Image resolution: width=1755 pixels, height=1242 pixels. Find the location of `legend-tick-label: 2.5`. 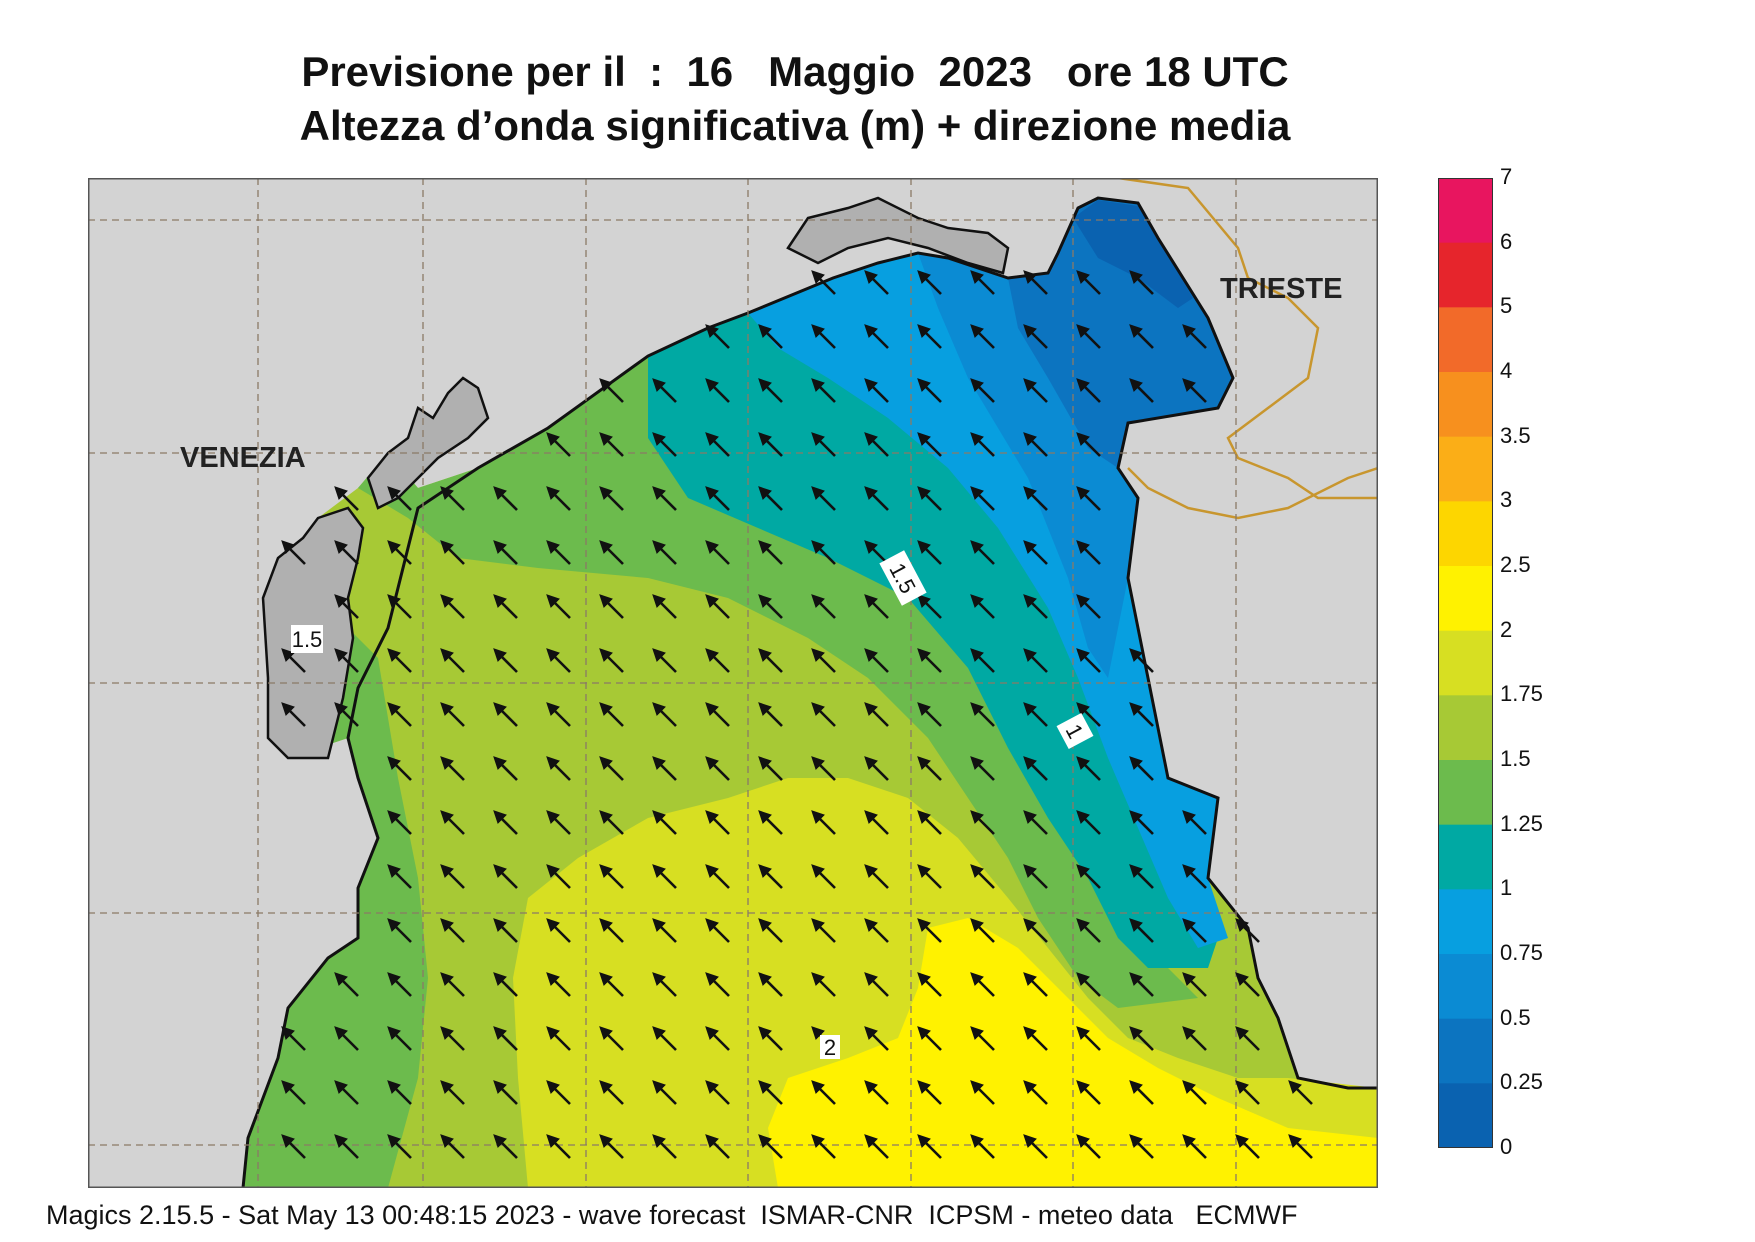

legend-tick-label: 2.5 is located at coordinates (1515, 564).